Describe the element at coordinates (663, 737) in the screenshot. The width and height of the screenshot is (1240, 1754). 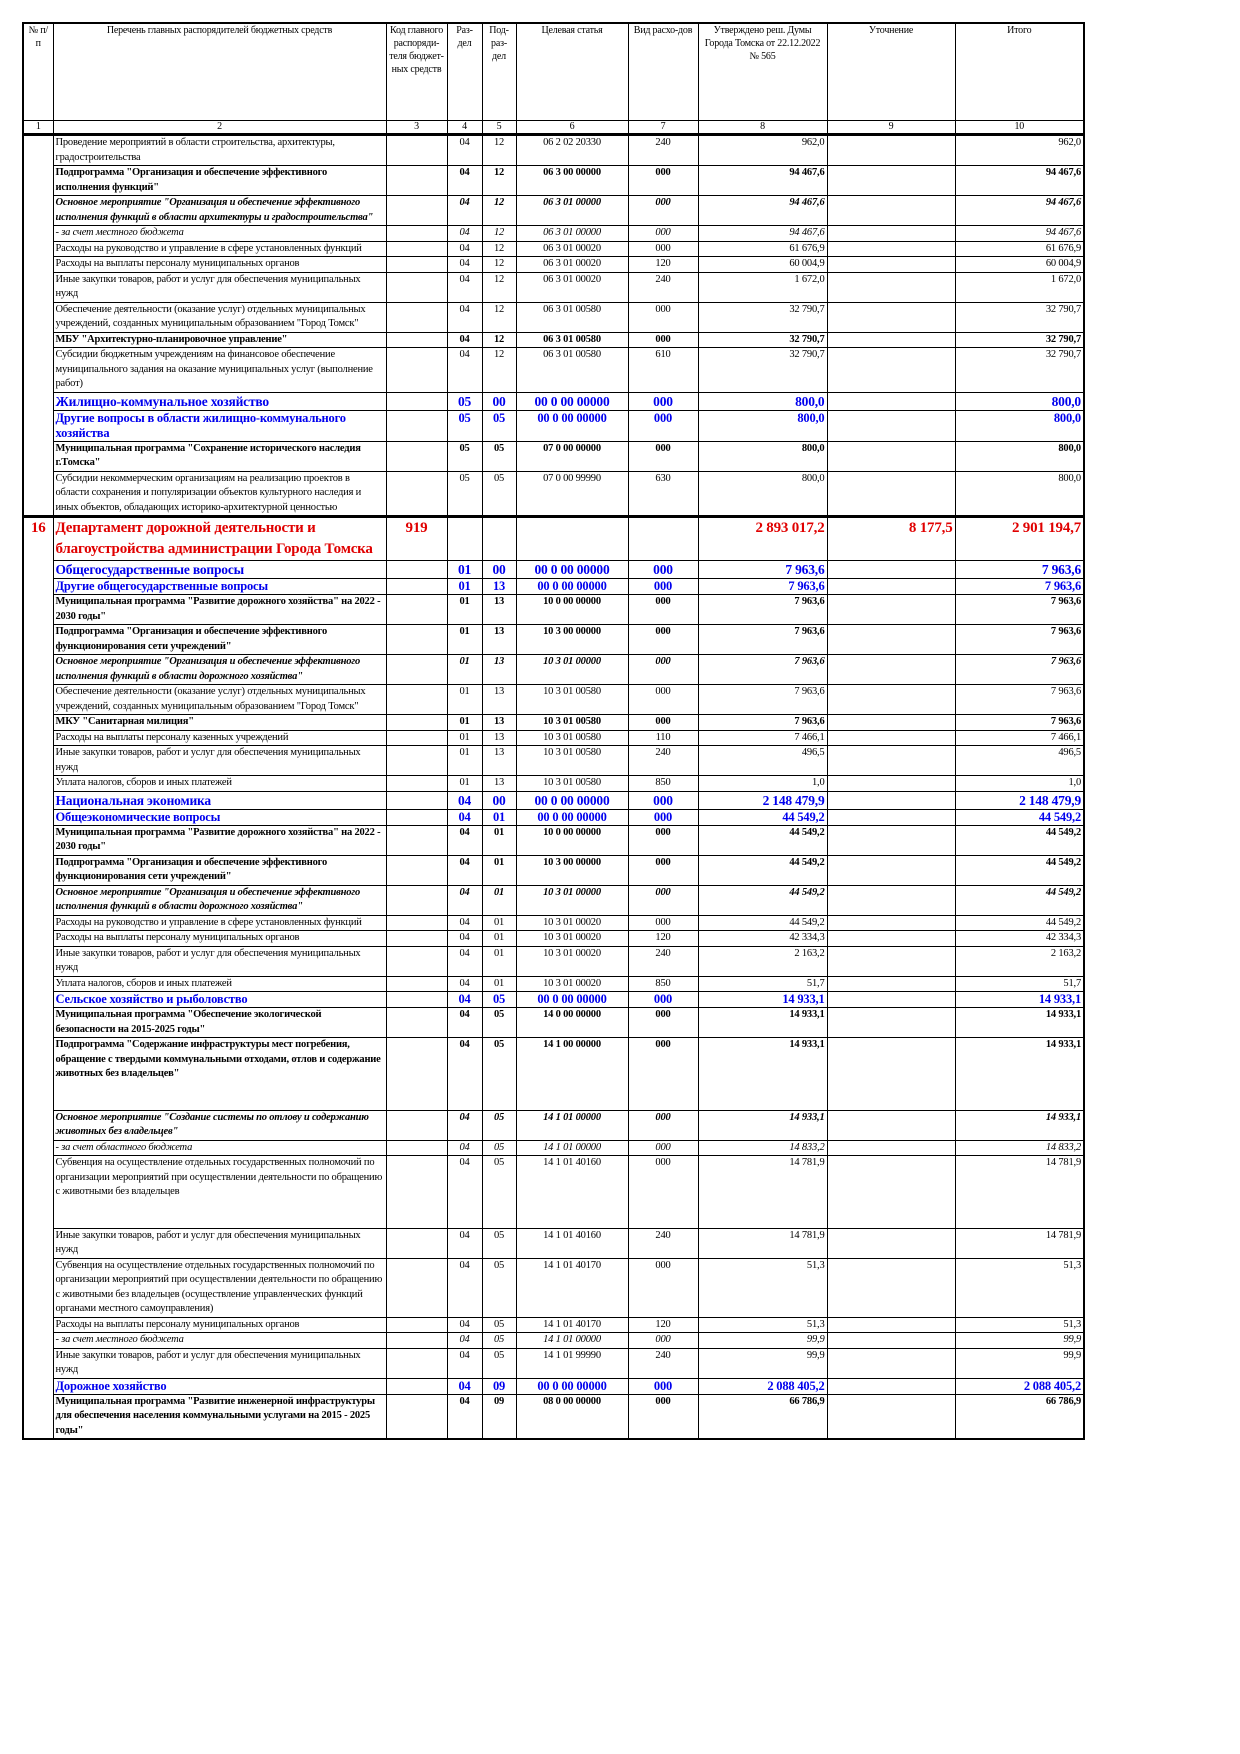
I see `row-expense-type: 110` at that location.